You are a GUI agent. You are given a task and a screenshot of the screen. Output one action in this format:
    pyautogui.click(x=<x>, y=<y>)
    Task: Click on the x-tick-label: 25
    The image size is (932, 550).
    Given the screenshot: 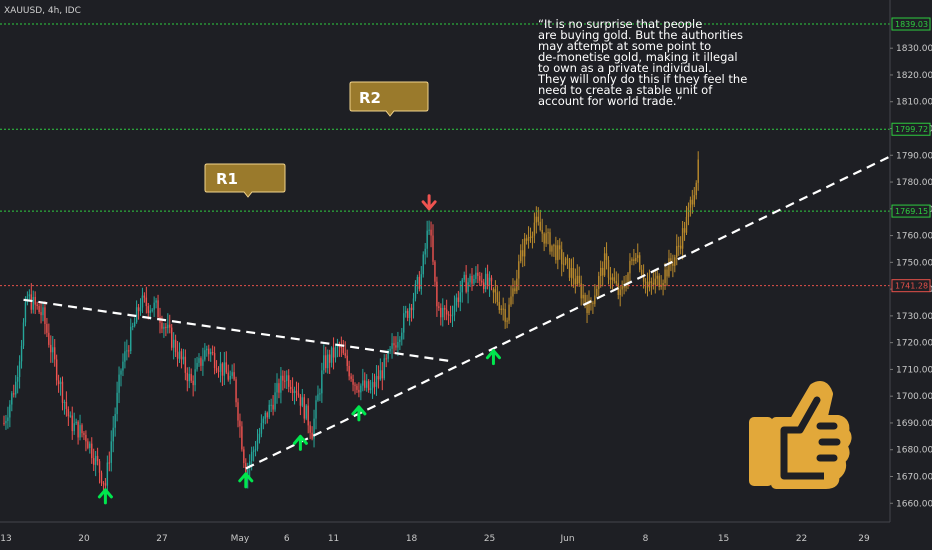 What is the action you would take?
    pyautogui.click(x=489, y=539)
    